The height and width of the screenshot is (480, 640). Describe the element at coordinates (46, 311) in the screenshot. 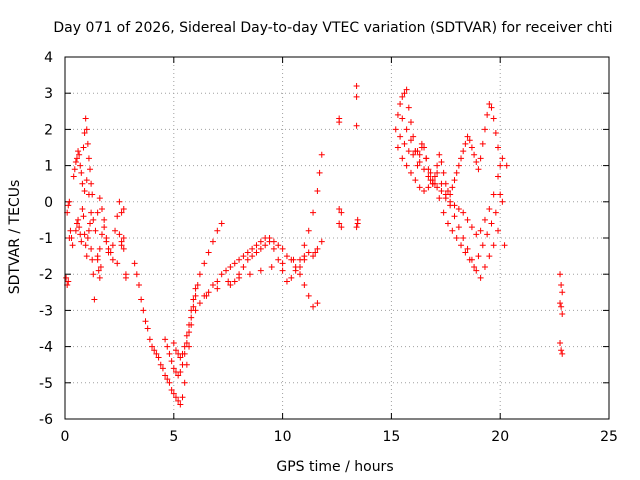

I see `y-tick-label: -3` at that location.